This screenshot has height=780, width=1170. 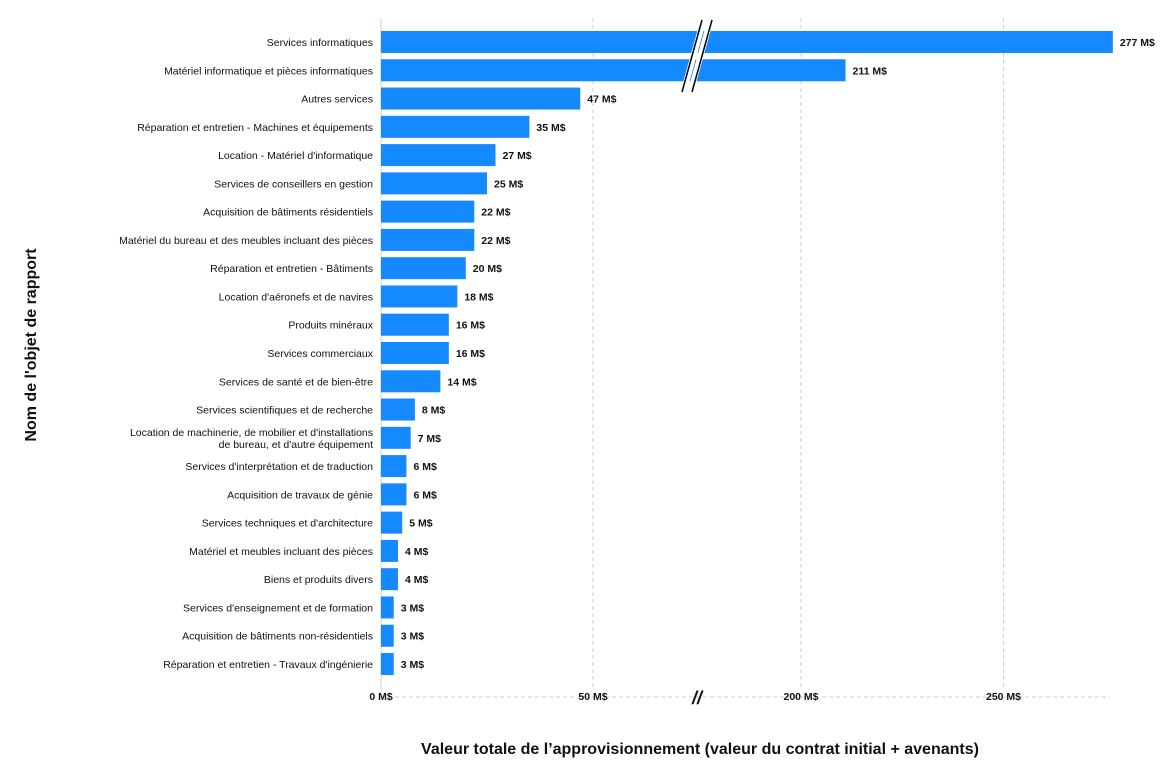 What do you see at coordinates (487, 269) in the screenshot?
I see `data-label: 20 M$` at bounding box center [487, 269].